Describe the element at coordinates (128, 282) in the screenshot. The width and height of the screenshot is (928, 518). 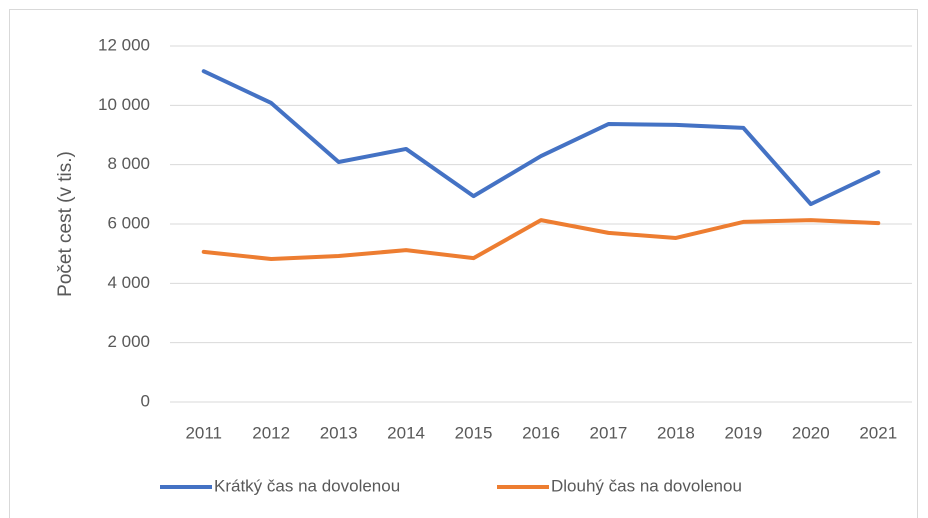
I see `y-tick-label: 4 000` at that location.